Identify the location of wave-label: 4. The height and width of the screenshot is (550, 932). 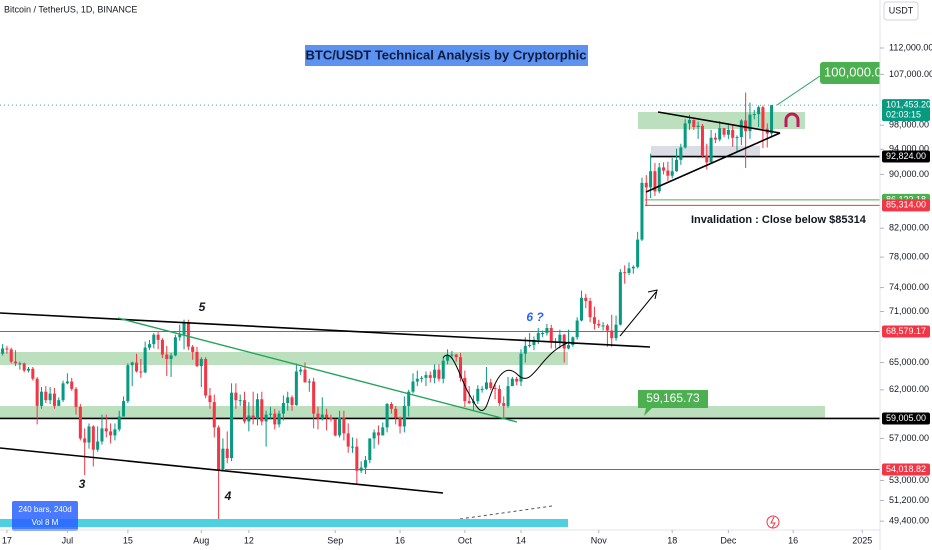
(228, 496).